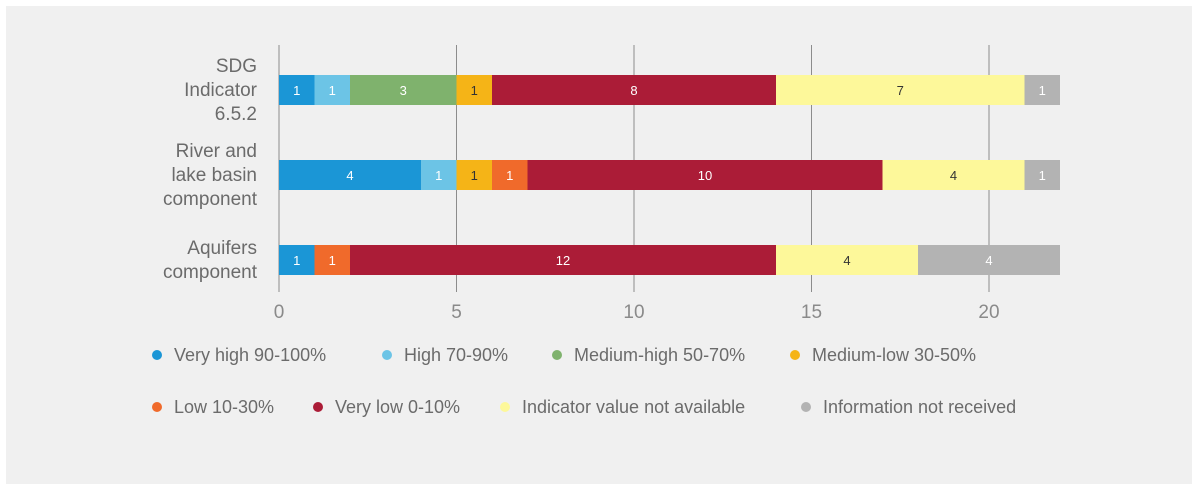 This screenshot has height=489, width=1198. Describe the element at coordinates (210, 260) in the screenshot. I see `category-label: Aquifers component` at that location.